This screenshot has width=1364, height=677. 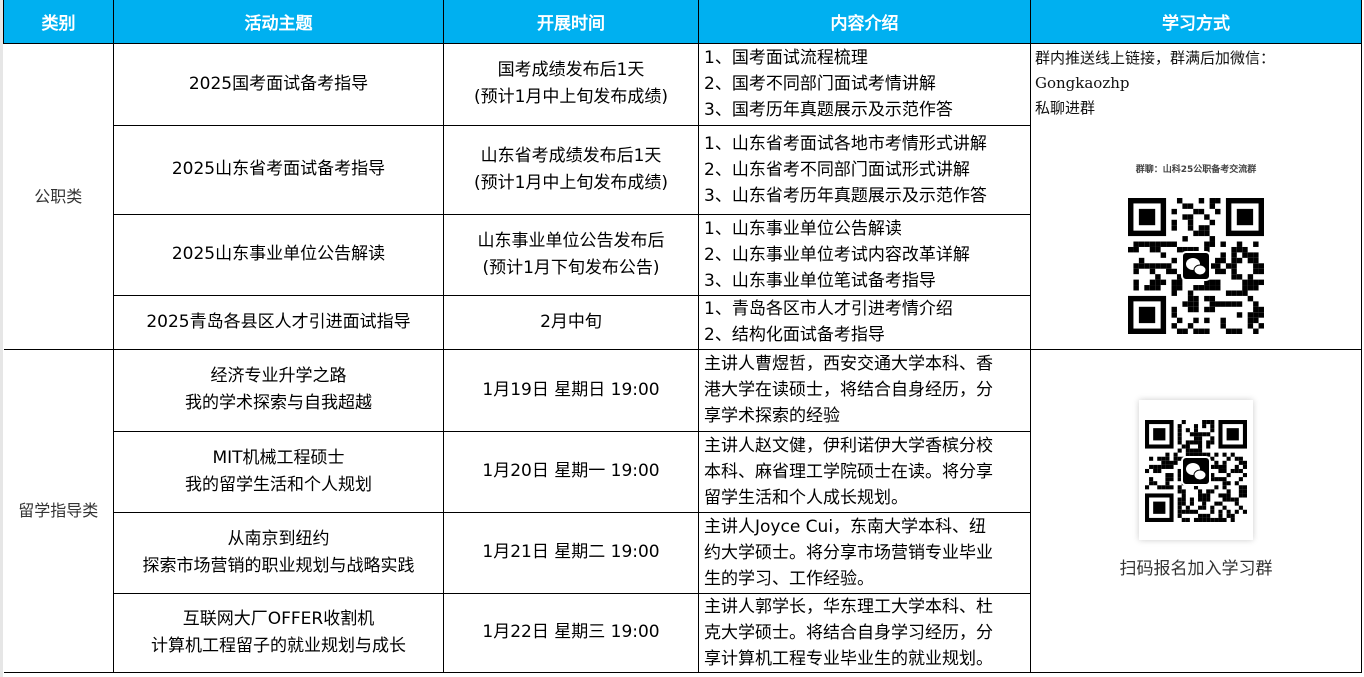 I want to click on content-cell: 1、国考面试流程梳理 2、国考不同部门面试考情讲解 3、国考历年真题展示及示范作答, so click(x=864, y=84).